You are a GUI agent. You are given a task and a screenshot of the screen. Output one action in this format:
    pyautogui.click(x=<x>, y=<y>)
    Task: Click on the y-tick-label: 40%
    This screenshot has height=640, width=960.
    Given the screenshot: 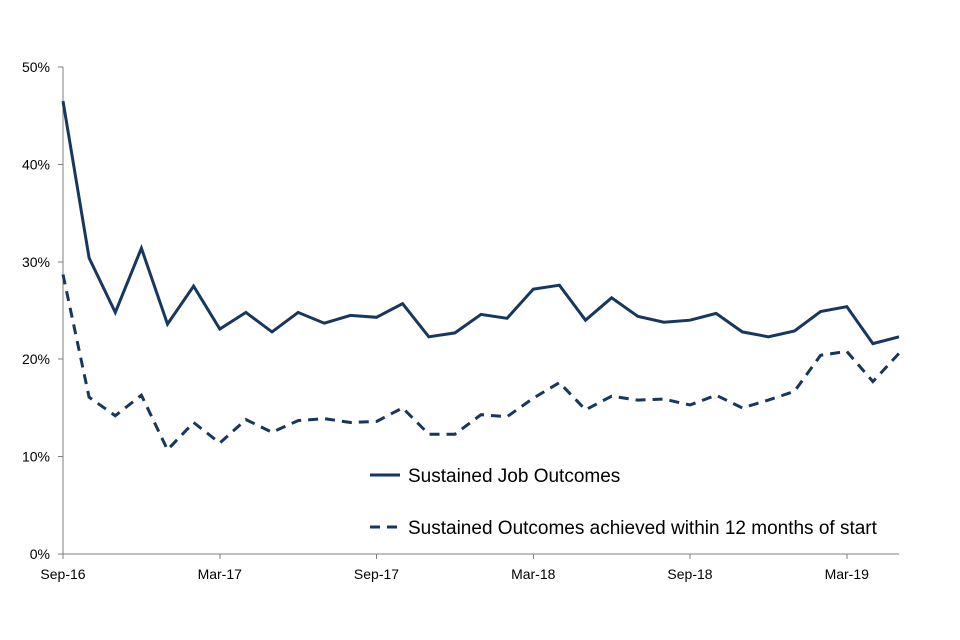 What is the action you would take?
    pyautogui.click(x=36, y=164)
    